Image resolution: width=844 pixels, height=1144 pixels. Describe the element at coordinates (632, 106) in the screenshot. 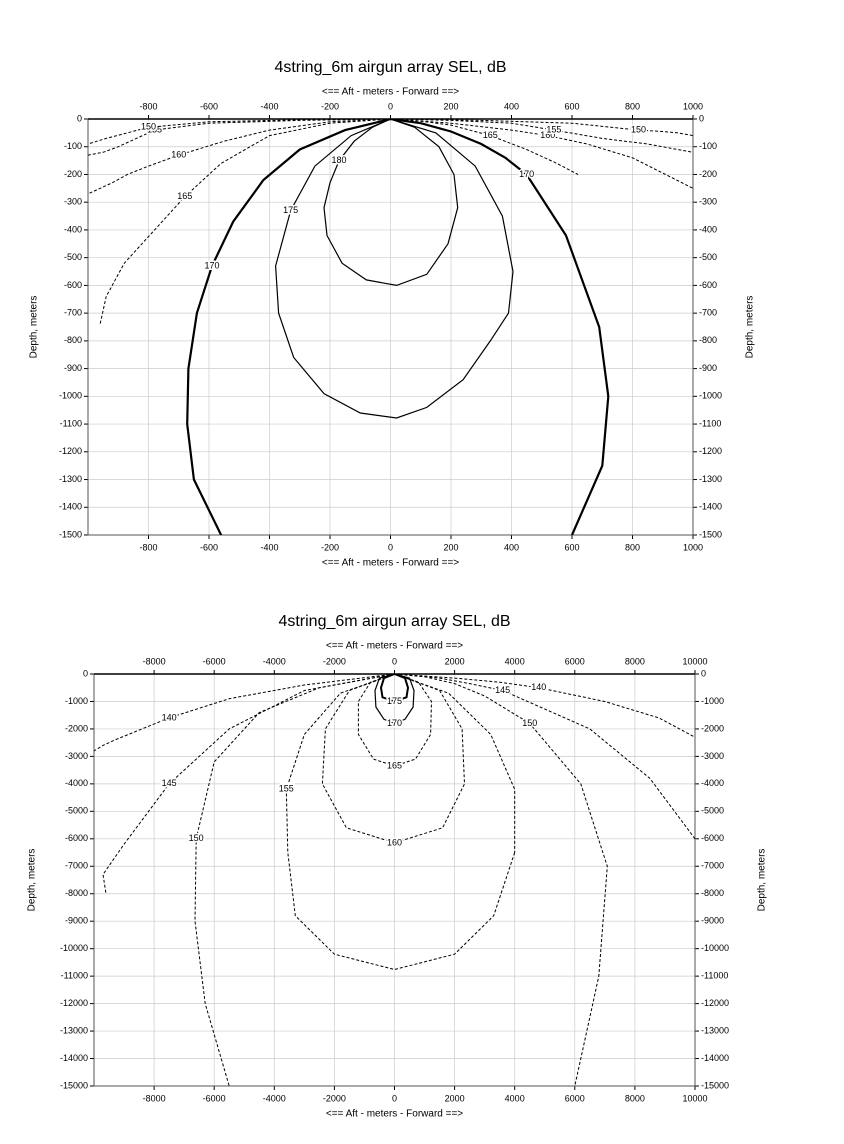

I see `x-tick-label: 800` at that location.